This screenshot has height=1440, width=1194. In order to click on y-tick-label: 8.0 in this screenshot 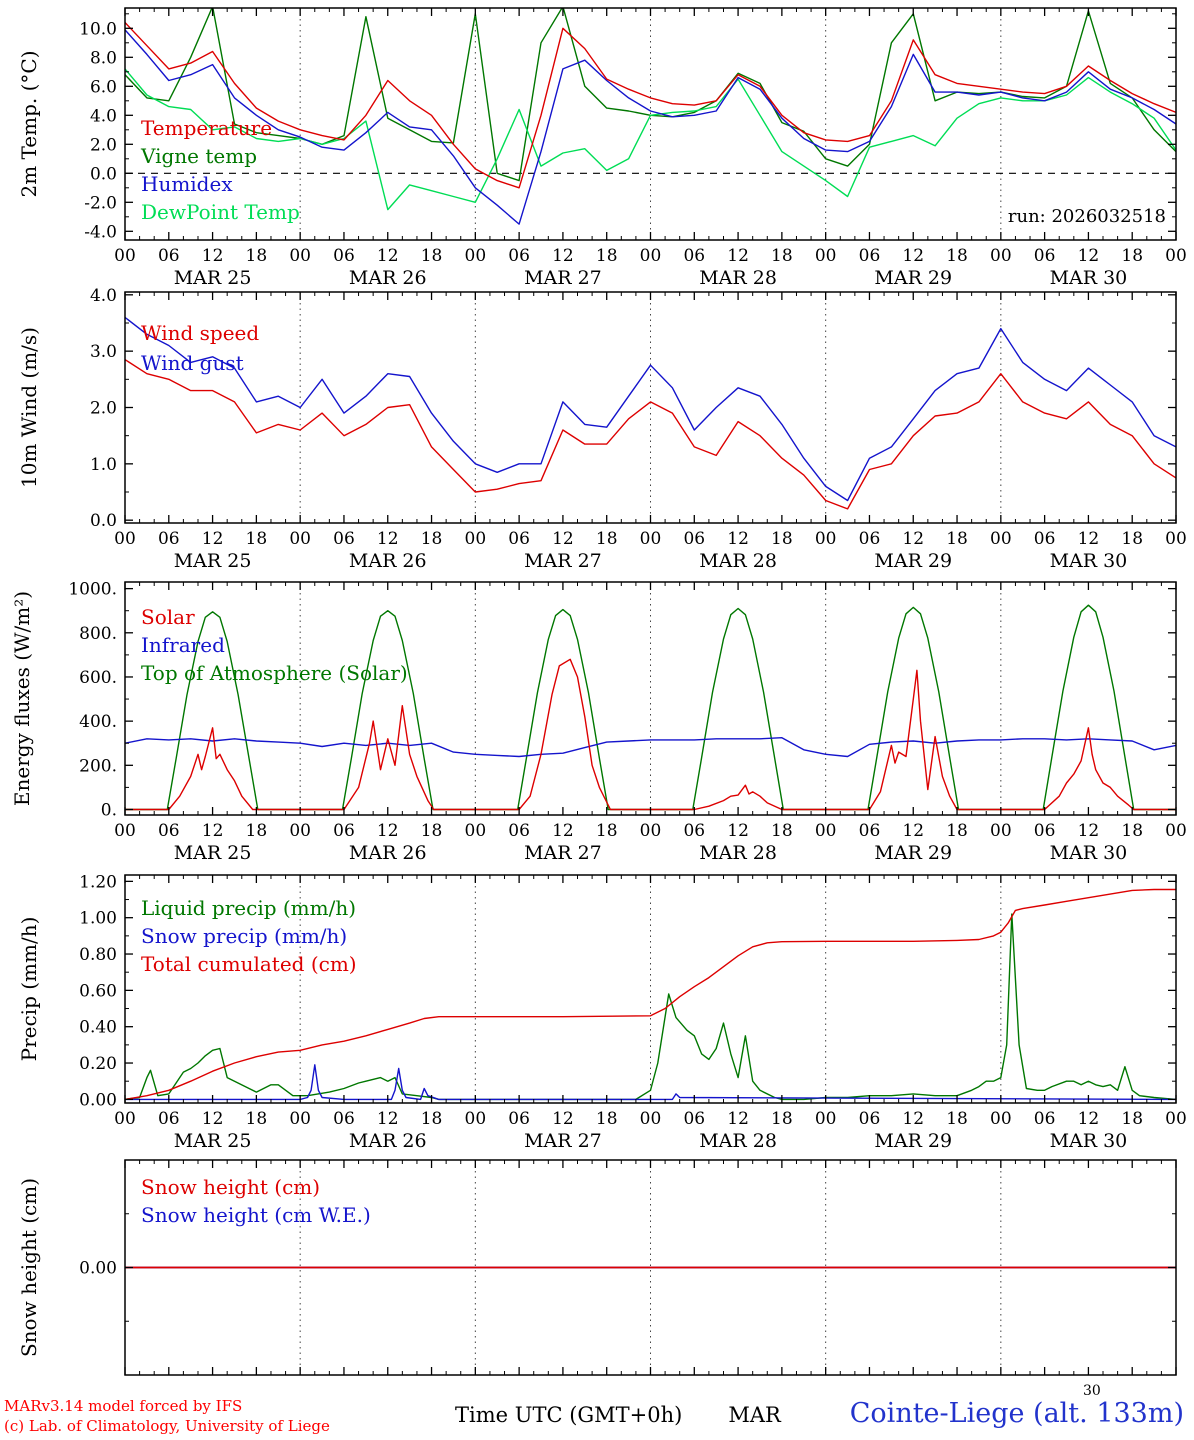, I will do `click(103, 58)`.